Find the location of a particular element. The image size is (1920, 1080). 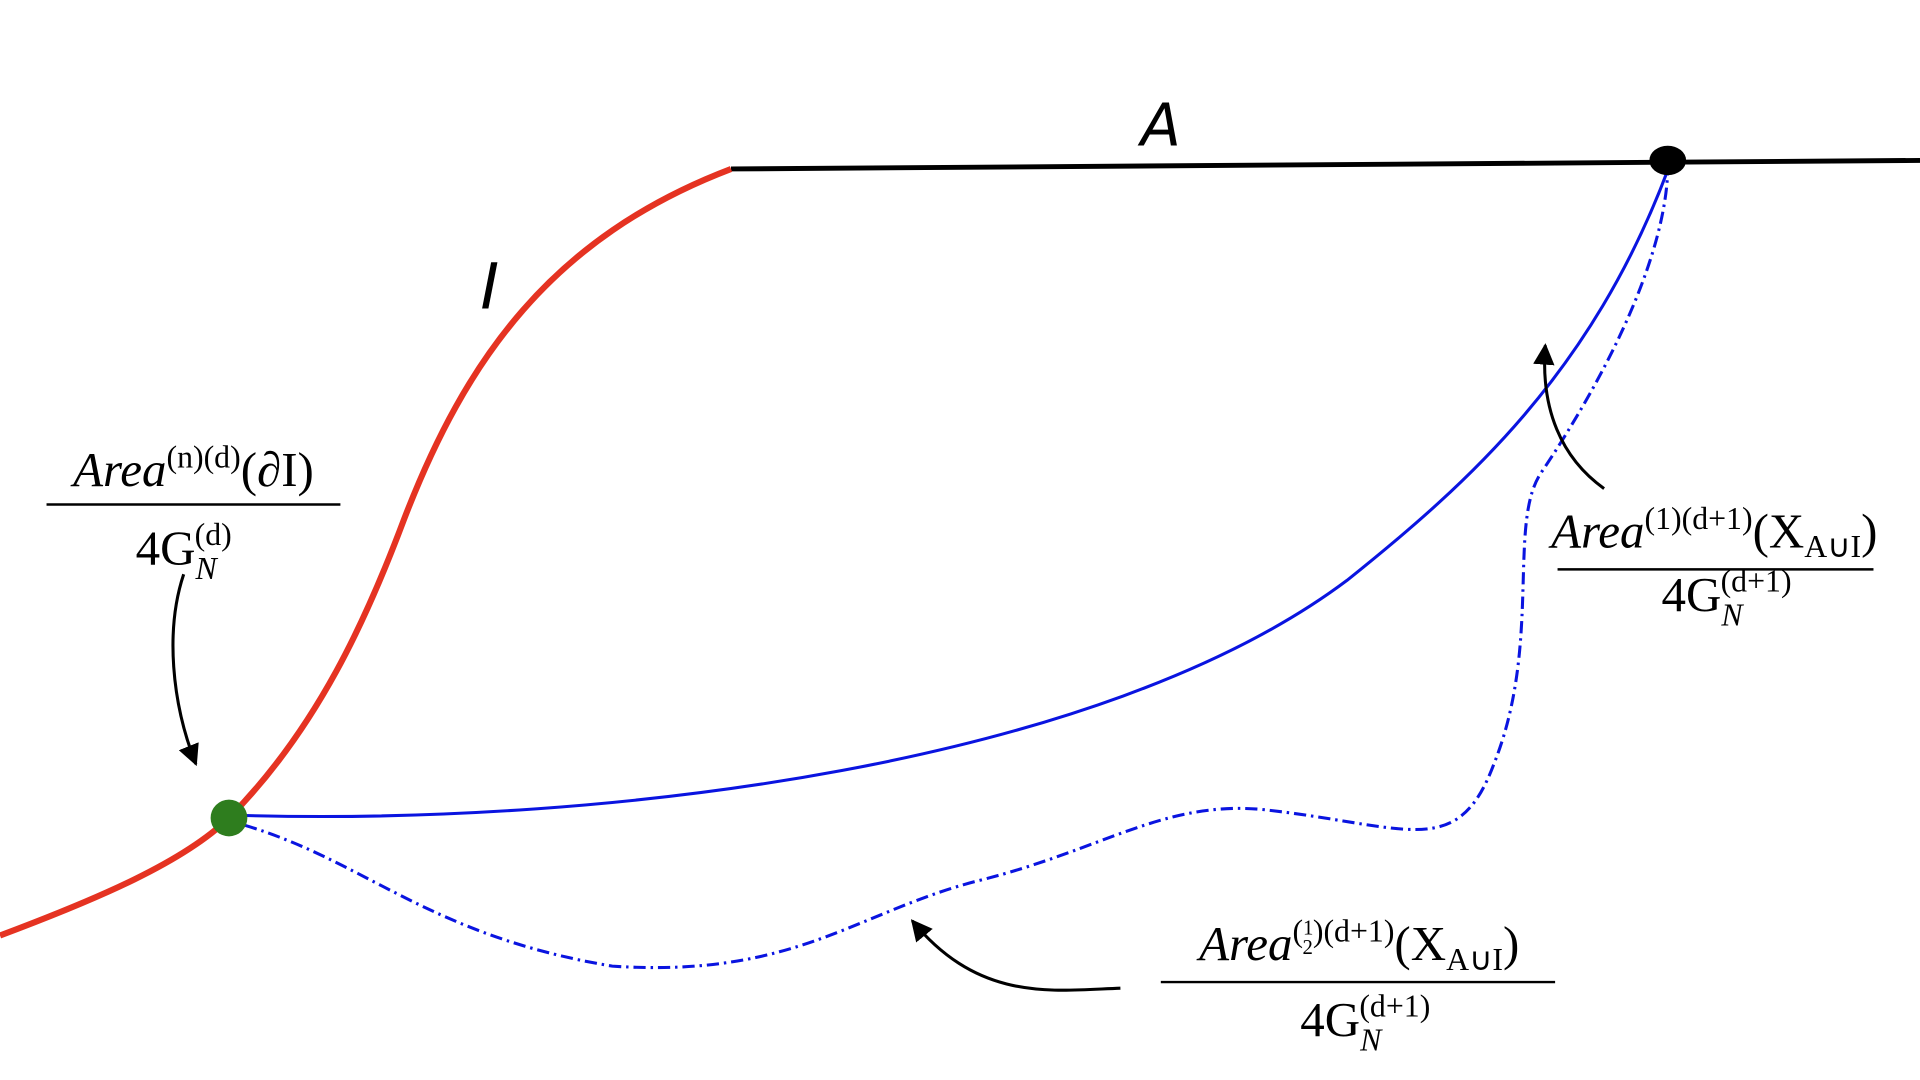

text: 1 is located at coordinates (1308, 927).